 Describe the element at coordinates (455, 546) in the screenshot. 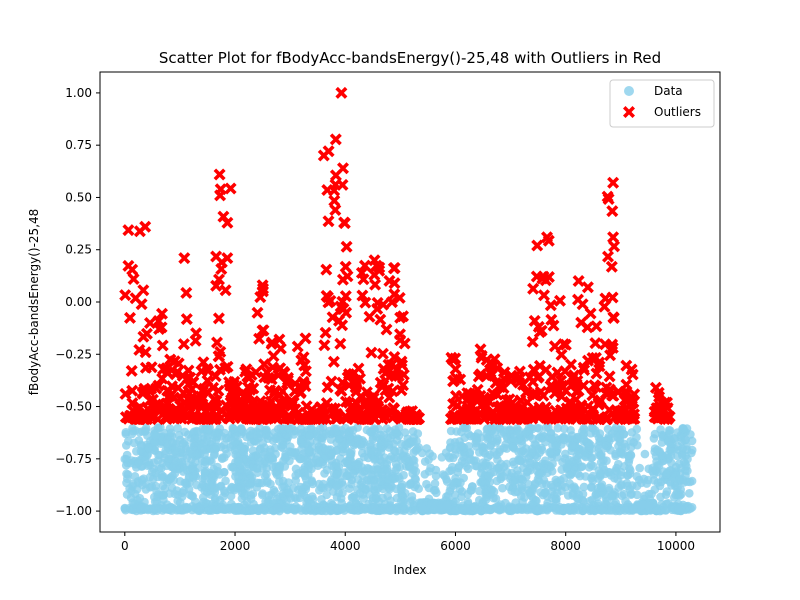

I see `x-tick-label: 6000` at that location.